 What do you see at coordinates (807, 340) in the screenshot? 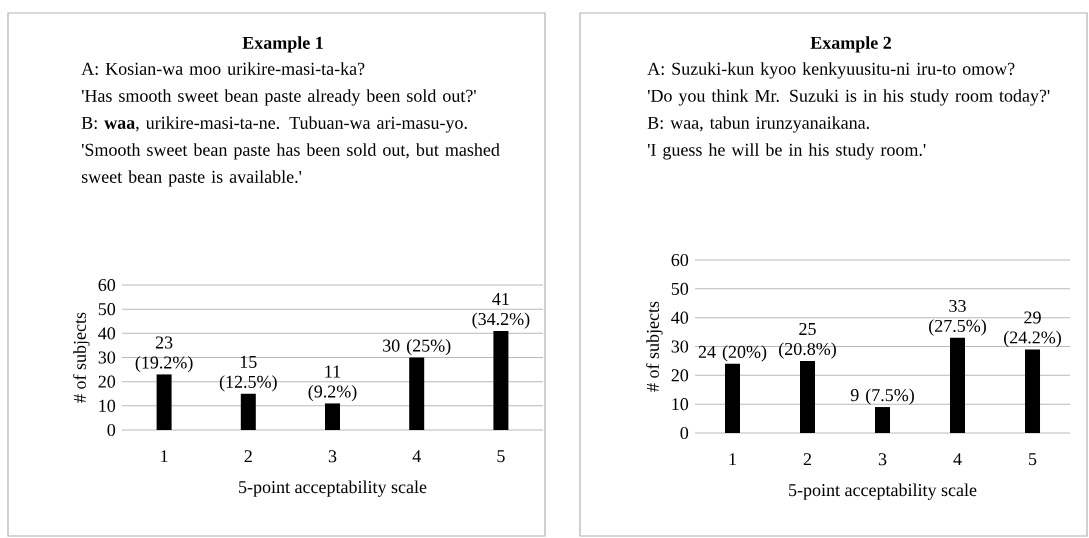
I see `data-label: 25 (20.8%)` at bounding box center [807, 340].